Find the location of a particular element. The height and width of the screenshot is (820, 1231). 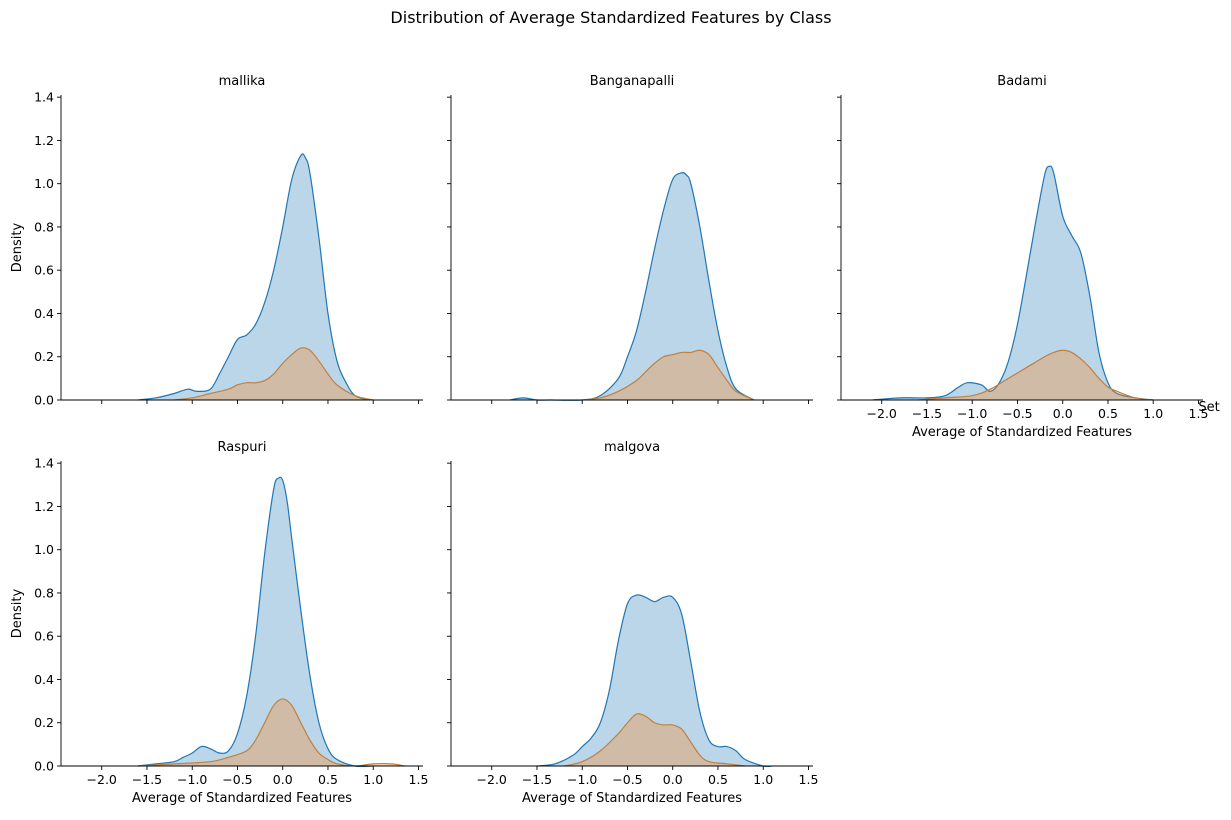

panel-banganapalli: Banganapalli is located at coordinates (630, 239).